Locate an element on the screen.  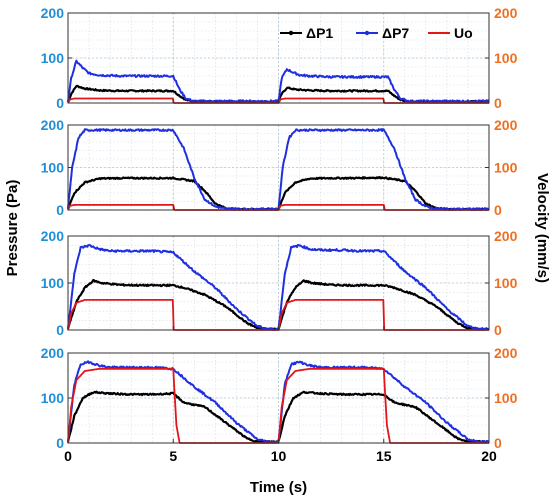
legend-marker-dp1 is located at coordinates (291, 33).